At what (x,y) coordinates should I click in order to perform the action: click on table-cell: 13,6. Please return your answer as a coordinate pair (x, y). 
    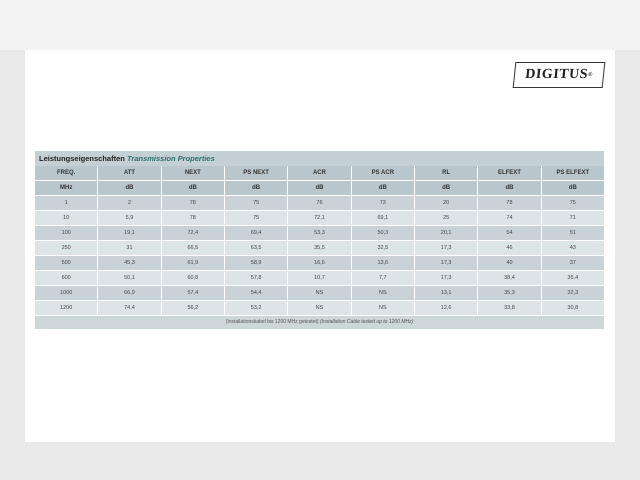
    Looking at the image, I should click on (383, 263).